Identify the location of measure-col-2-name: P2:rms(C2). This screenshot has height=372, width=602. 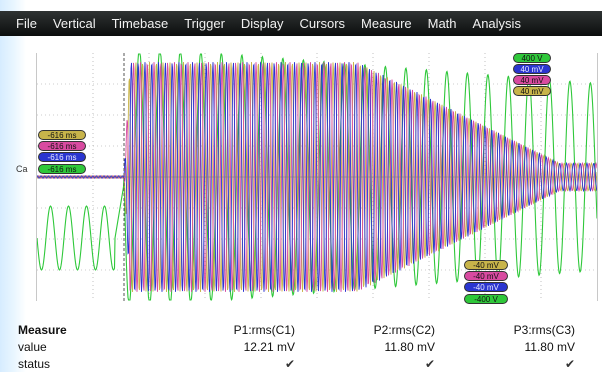
(404, 330).